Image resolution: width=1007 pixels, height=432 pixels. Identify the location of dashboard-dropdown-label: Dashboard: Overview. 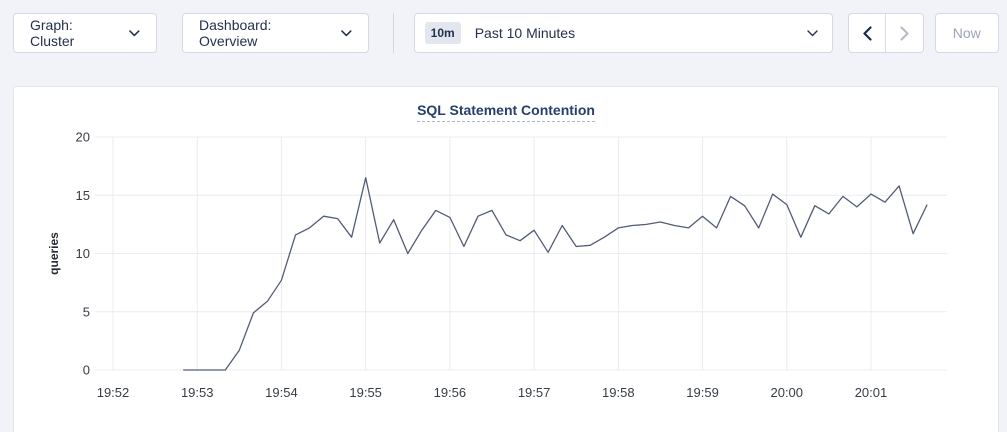
(235, 33).